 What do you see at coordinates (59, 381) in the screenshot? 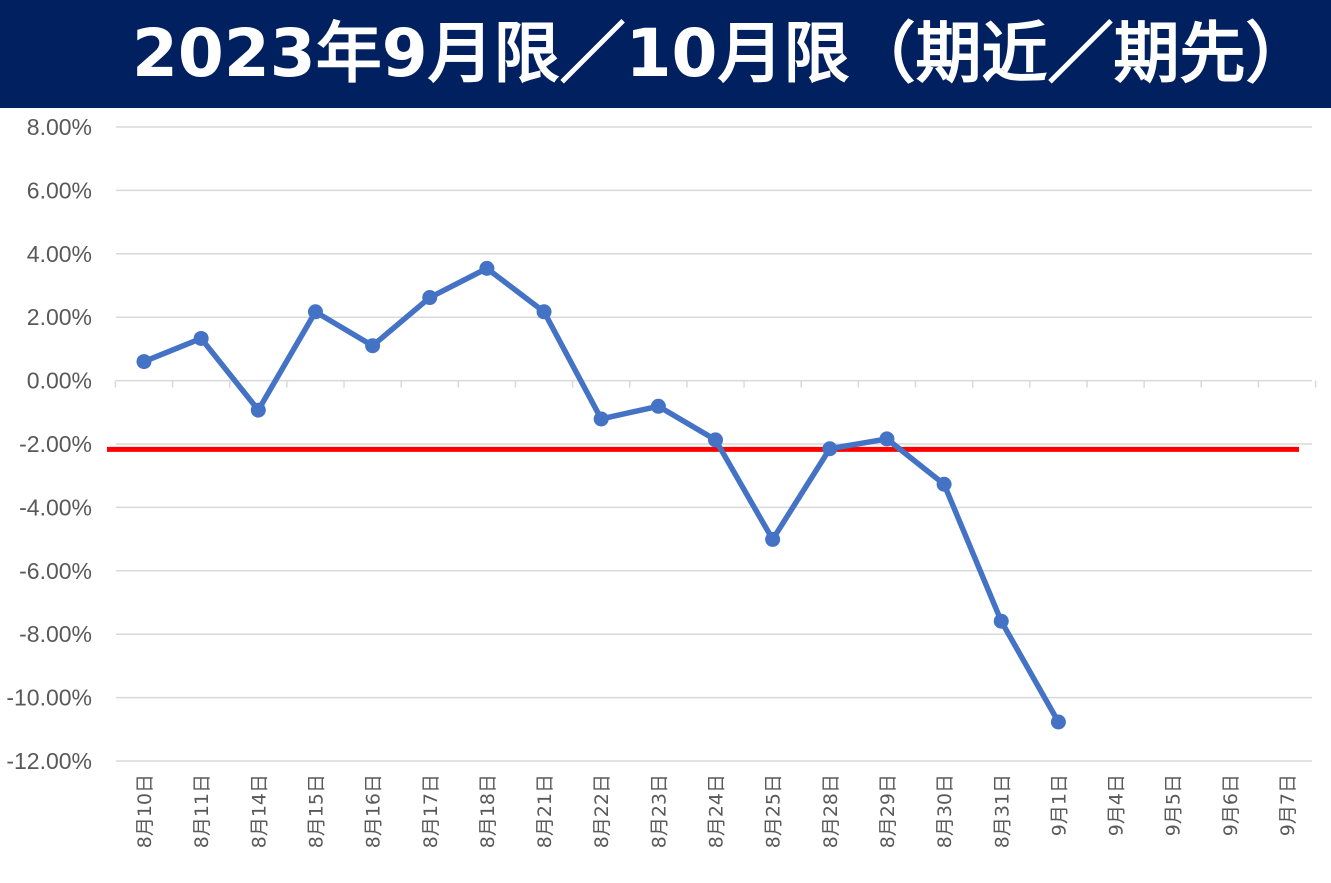
I see `y-tick-label: 0.00%` at bounding box center [59, 381].